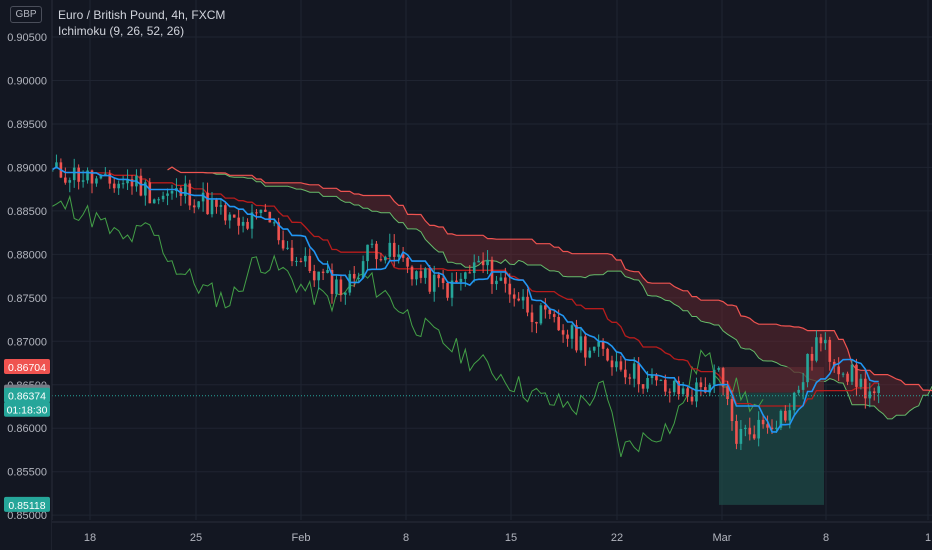  I want to click on time-tick-label: 22, so click(617, 538).